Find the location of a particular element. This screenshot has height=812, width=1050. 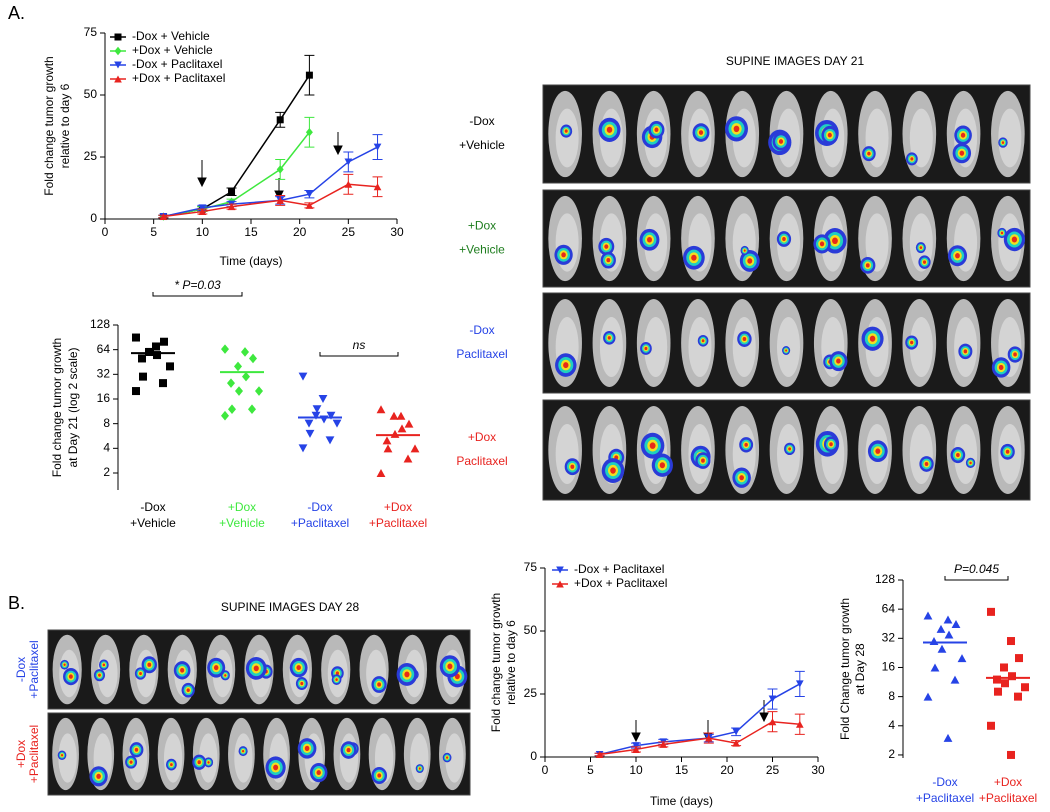

y-tick-label: 25 is located at coordinates (91, 156).